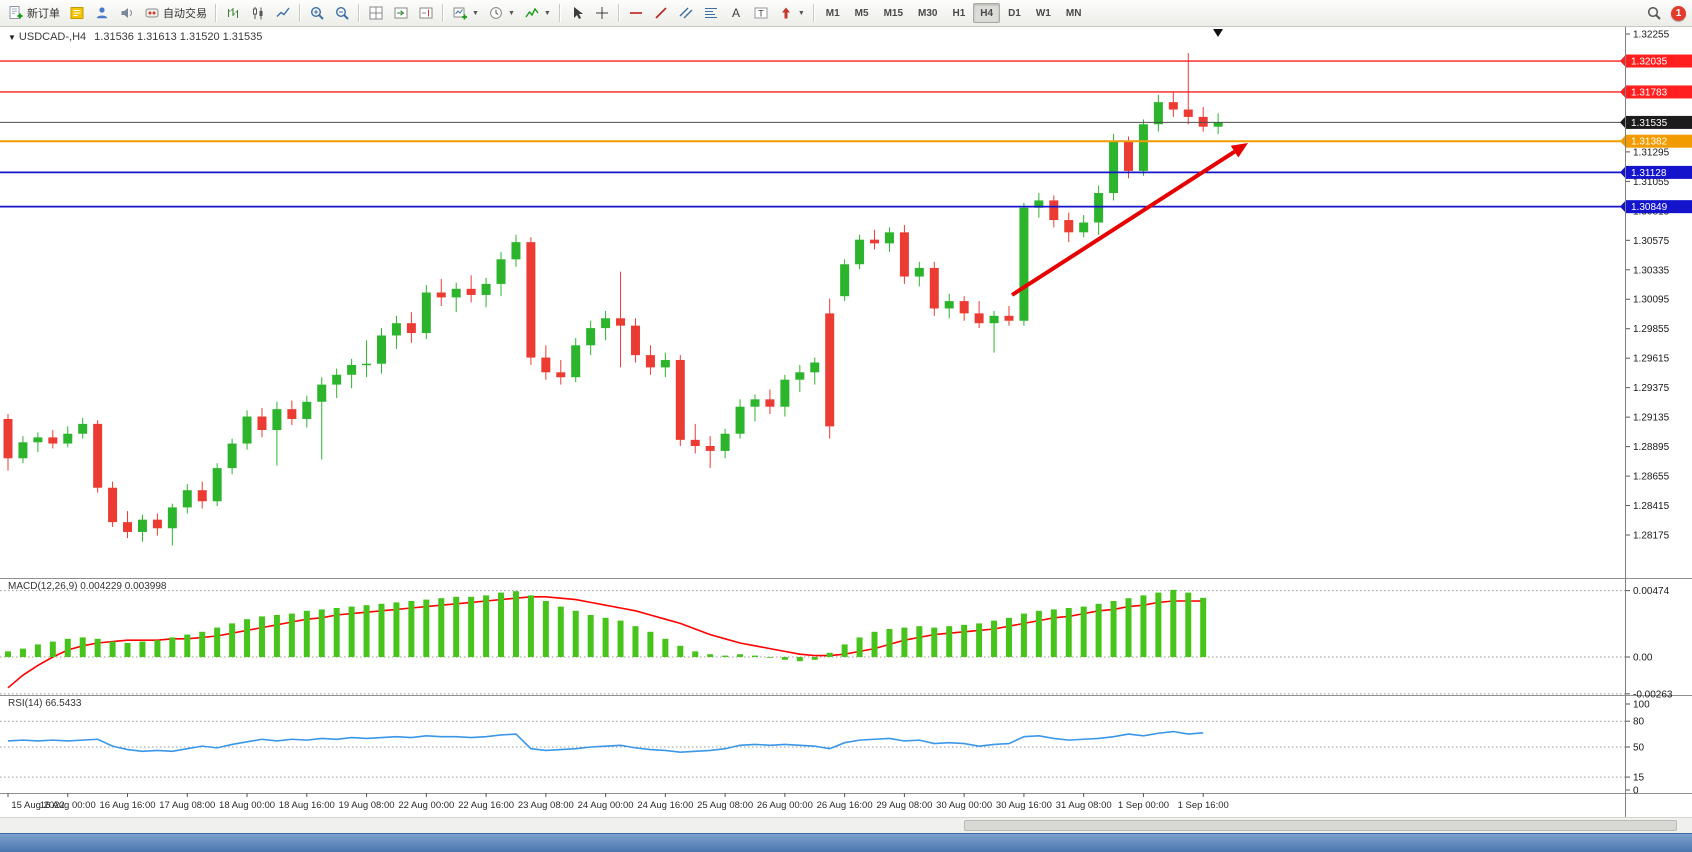  I want to click on scrollbar-thumb, so click(1321, 825).